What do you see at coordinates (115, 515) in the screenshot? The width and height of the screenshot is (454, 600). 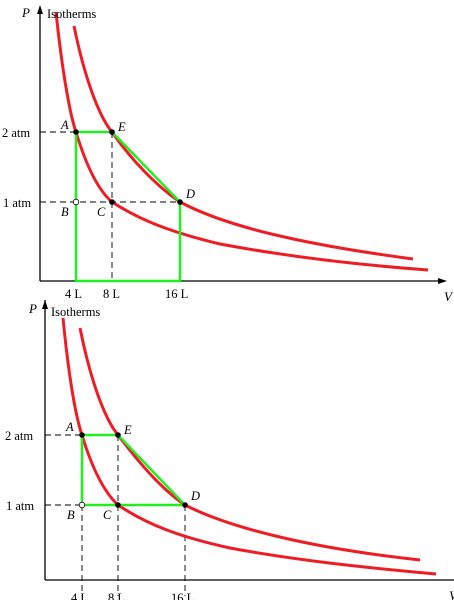 I see `dashed-guides` at bounding box center [115, 515].